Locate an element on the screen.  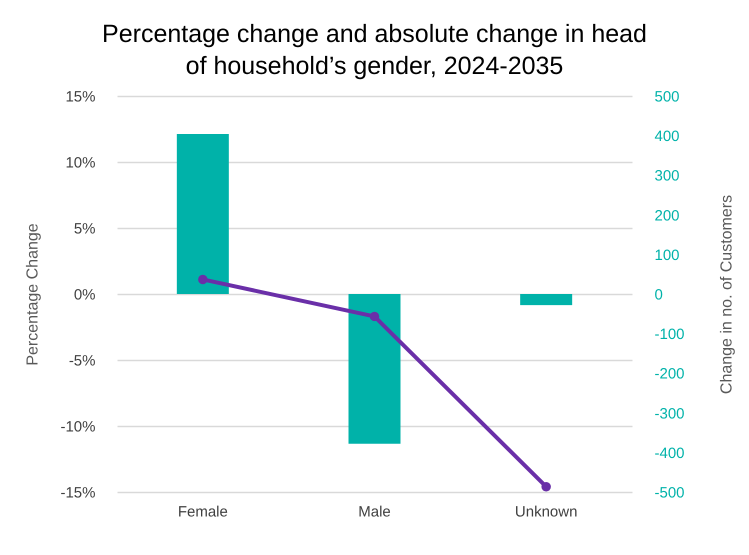
y2-tick-label: 200 is located at coordinates (667, 215).